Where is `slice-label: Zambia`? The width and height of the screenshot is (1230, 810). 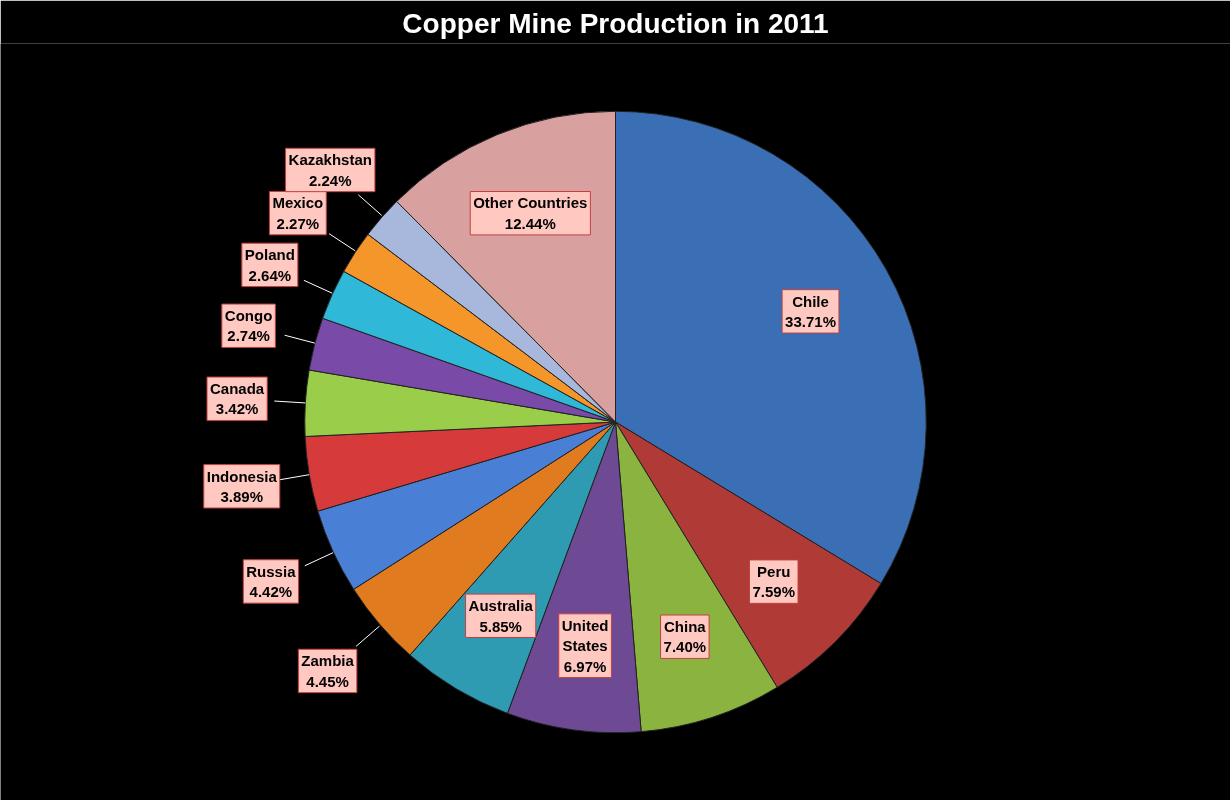
slice-label: Zambia is located at coordinates (328, 661).